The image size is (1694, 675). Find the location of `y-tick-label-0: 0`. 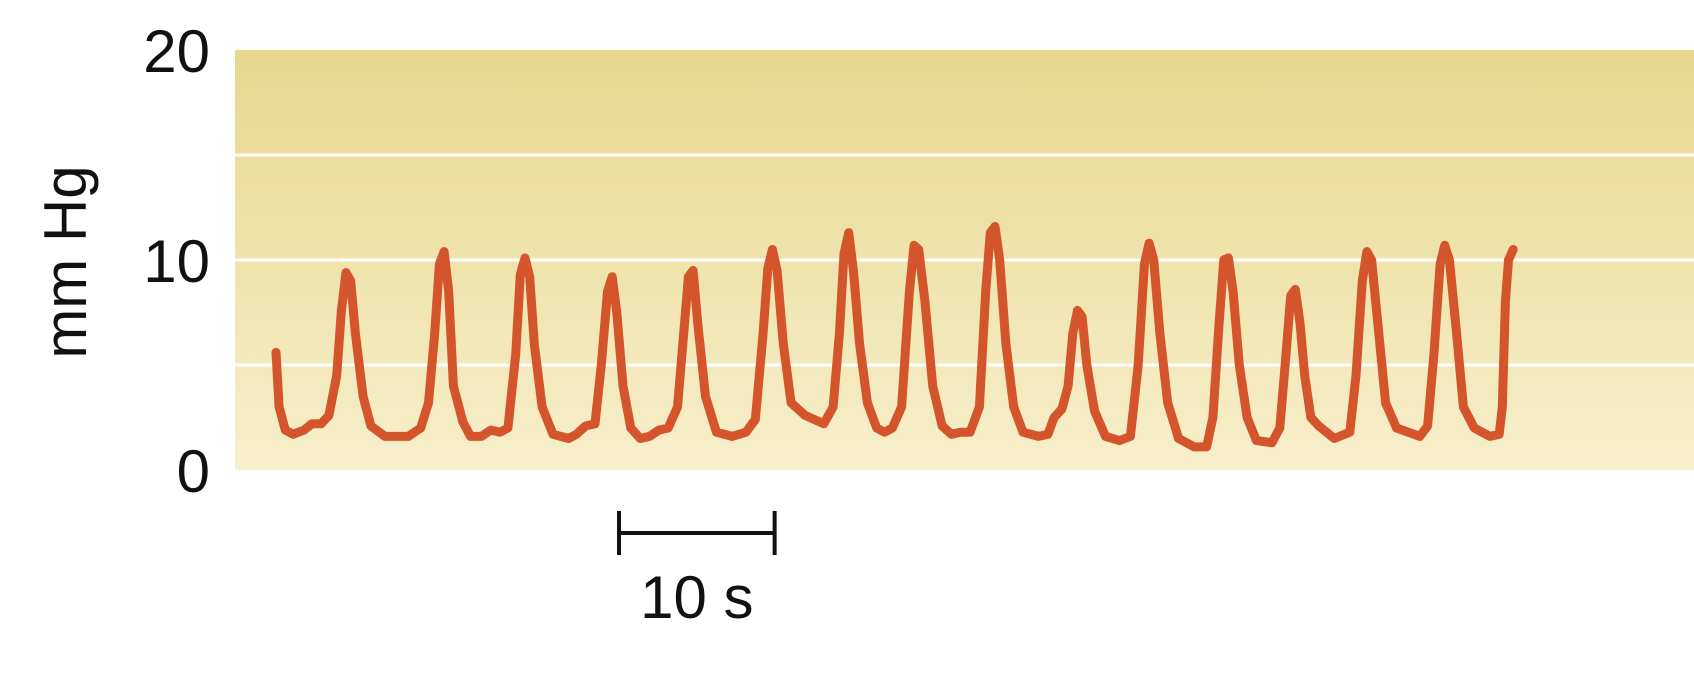

y-tick-label-0: 0 is located at coordinates (193, 471).